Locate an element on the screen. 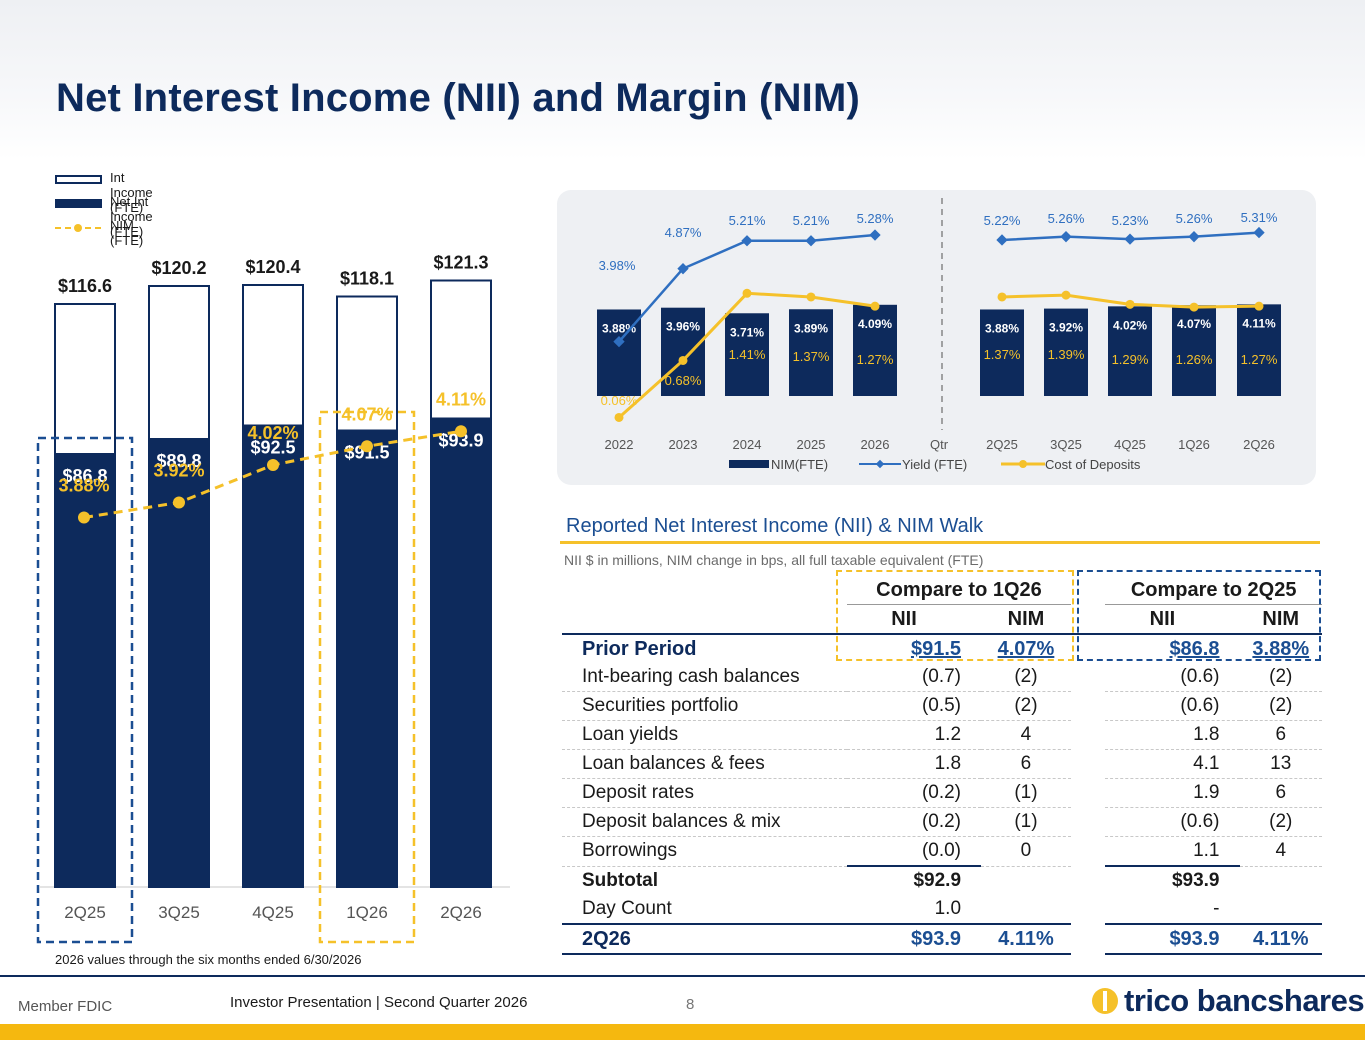  cost-label: 1.26% is located at coordinates (1194, 359).